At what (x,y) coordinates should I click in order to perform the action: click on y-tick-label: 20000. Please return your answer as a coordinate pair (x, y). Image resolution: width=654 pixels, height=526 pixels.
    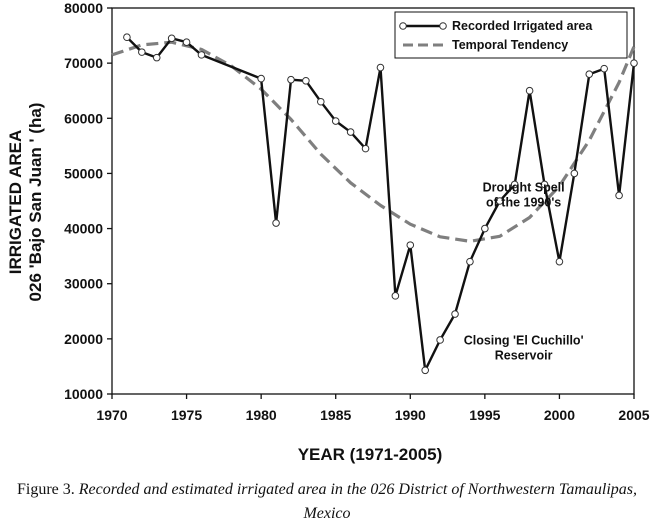
    Looking at the image, I should click on (83, 339).